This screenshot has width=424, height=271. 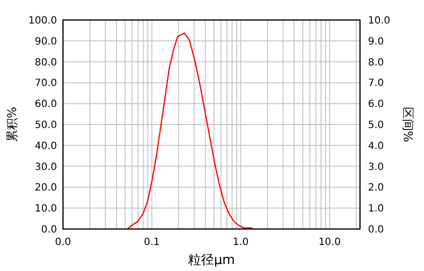 I want to click on y-tick-label: 80.0, so click(x=45, y=62).